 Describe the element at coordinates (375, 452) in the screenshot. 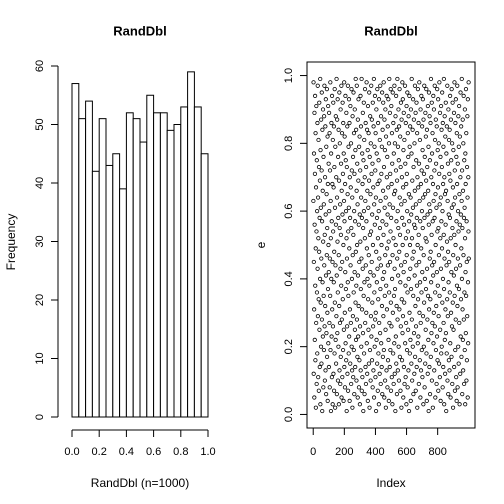

I see `x-tick-label: 400` at that location.